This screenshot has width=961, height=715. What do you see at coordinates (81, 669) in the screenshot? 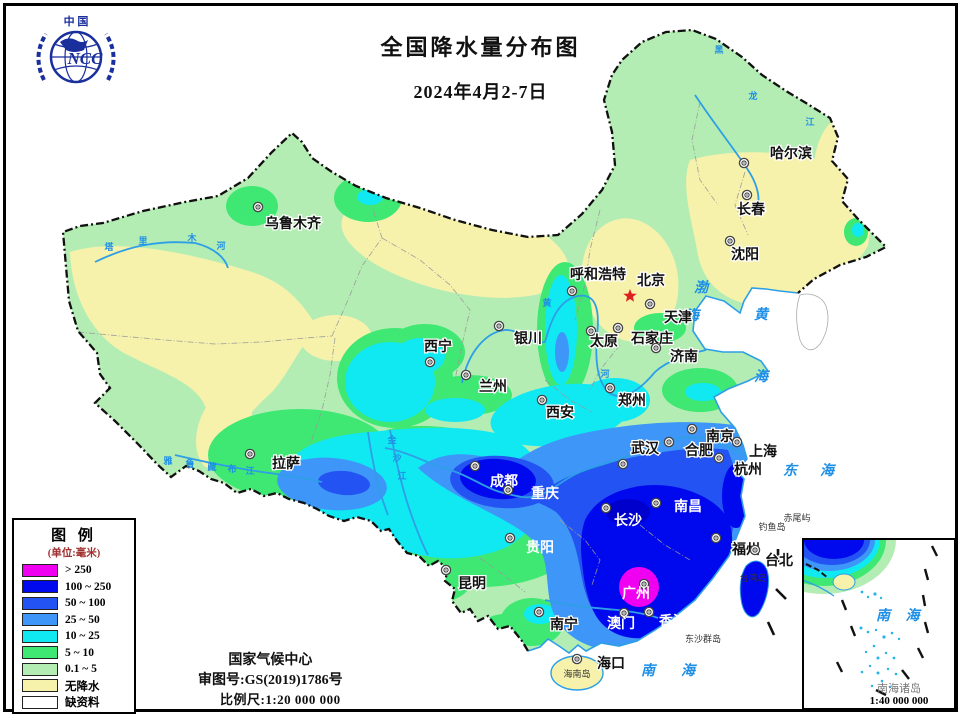
I see `legend-label: 0.1 ~ 5` at bounding box center [81, 669].